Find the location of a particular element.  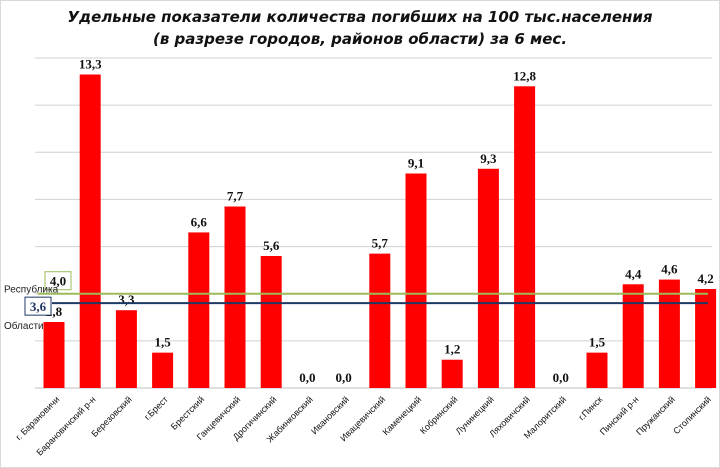

data-label: 4,4 is located at coordinates (633, 273).